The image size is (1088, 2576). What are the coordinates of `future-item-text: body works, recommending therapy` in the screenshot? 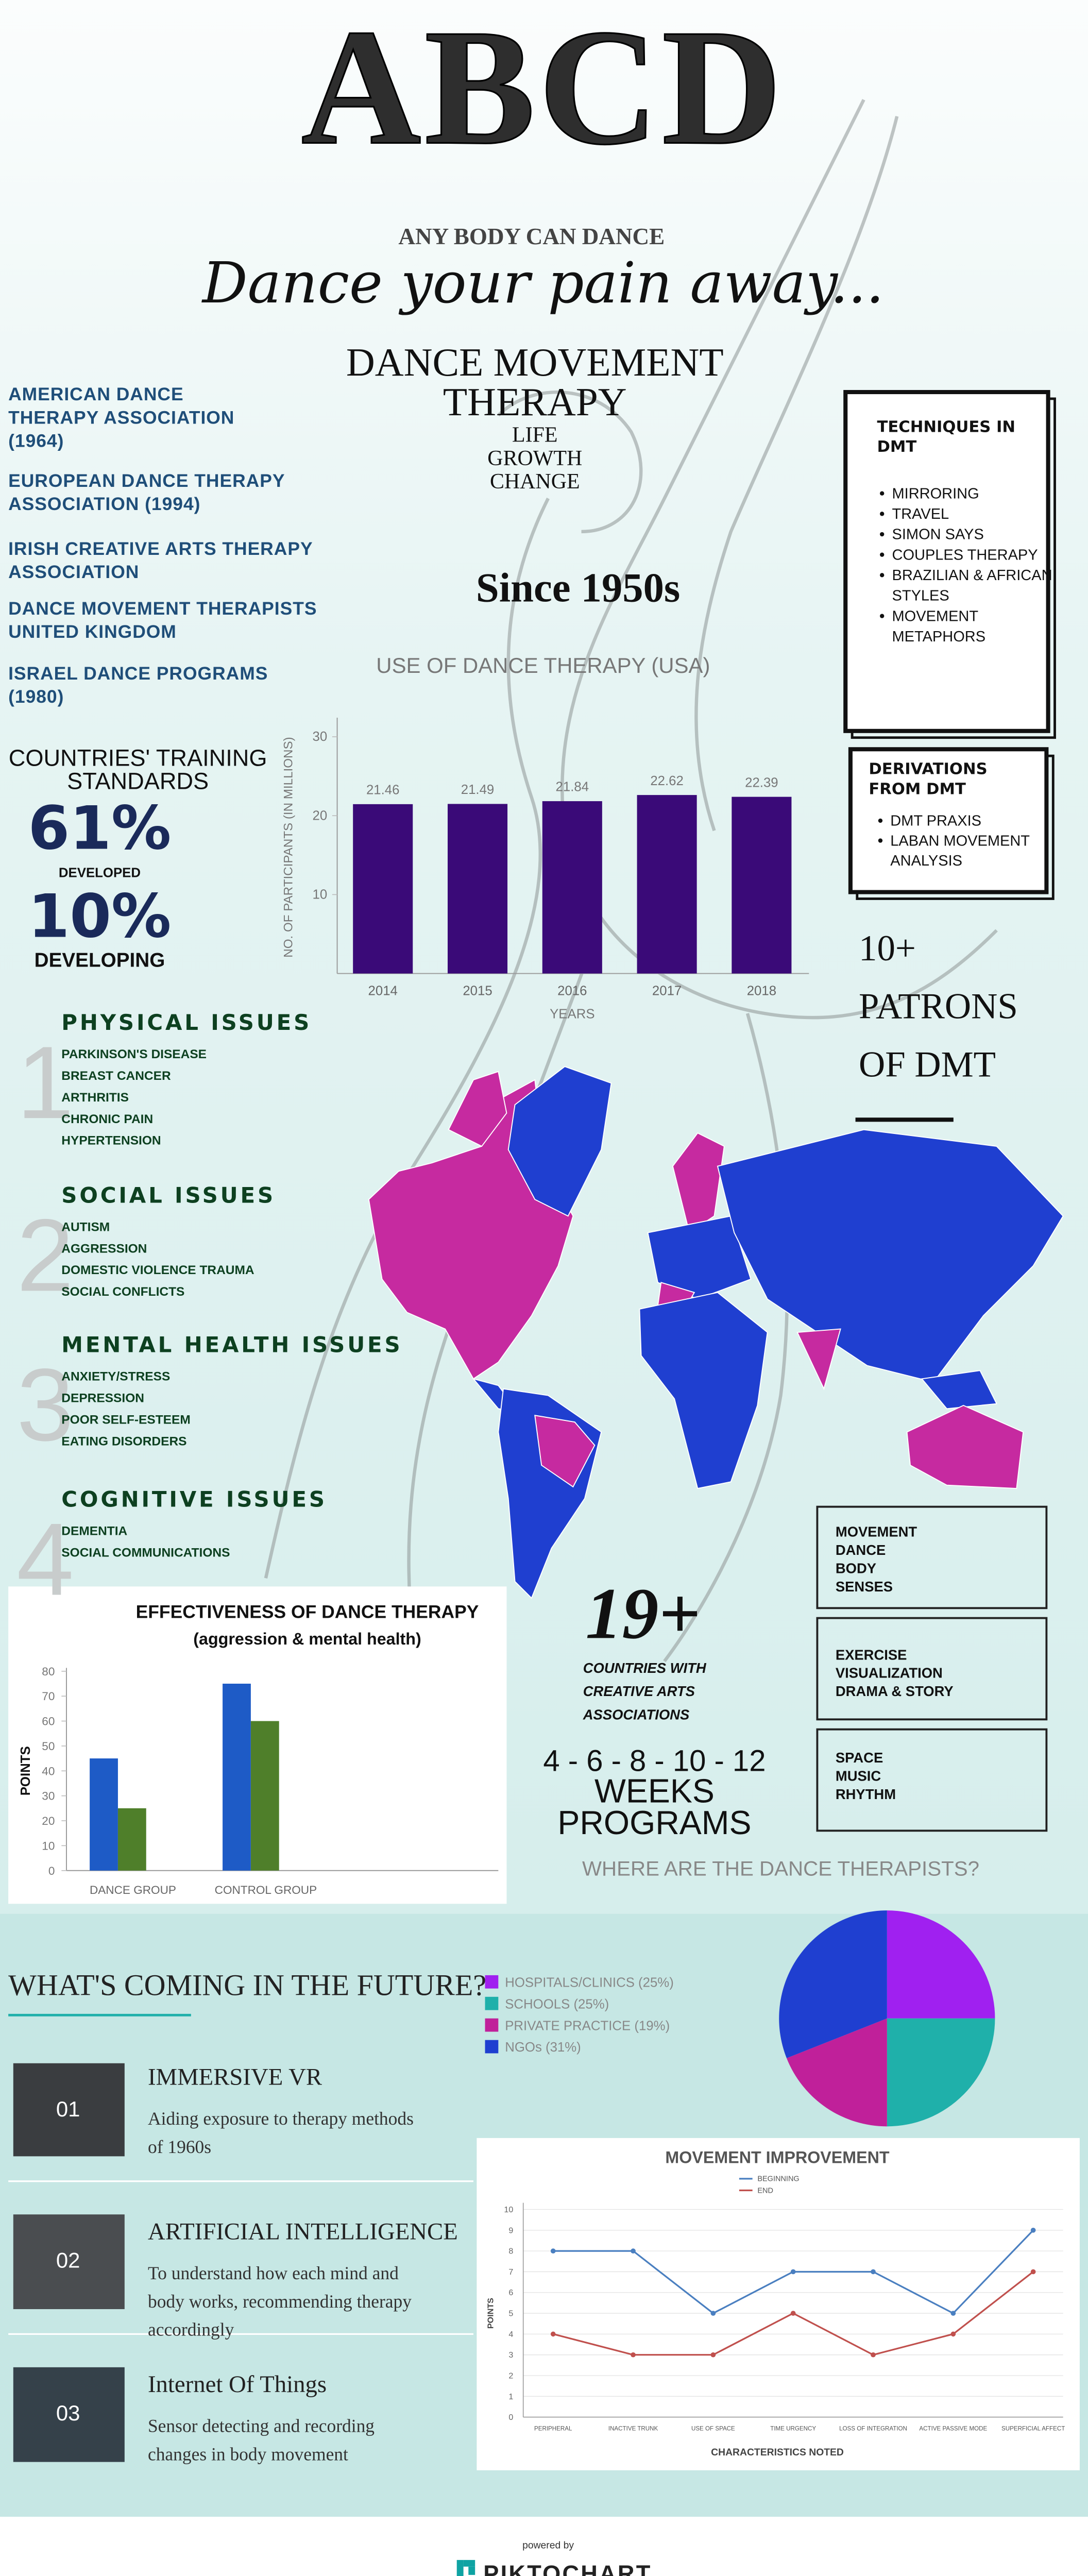 It's located at (280, 2301).